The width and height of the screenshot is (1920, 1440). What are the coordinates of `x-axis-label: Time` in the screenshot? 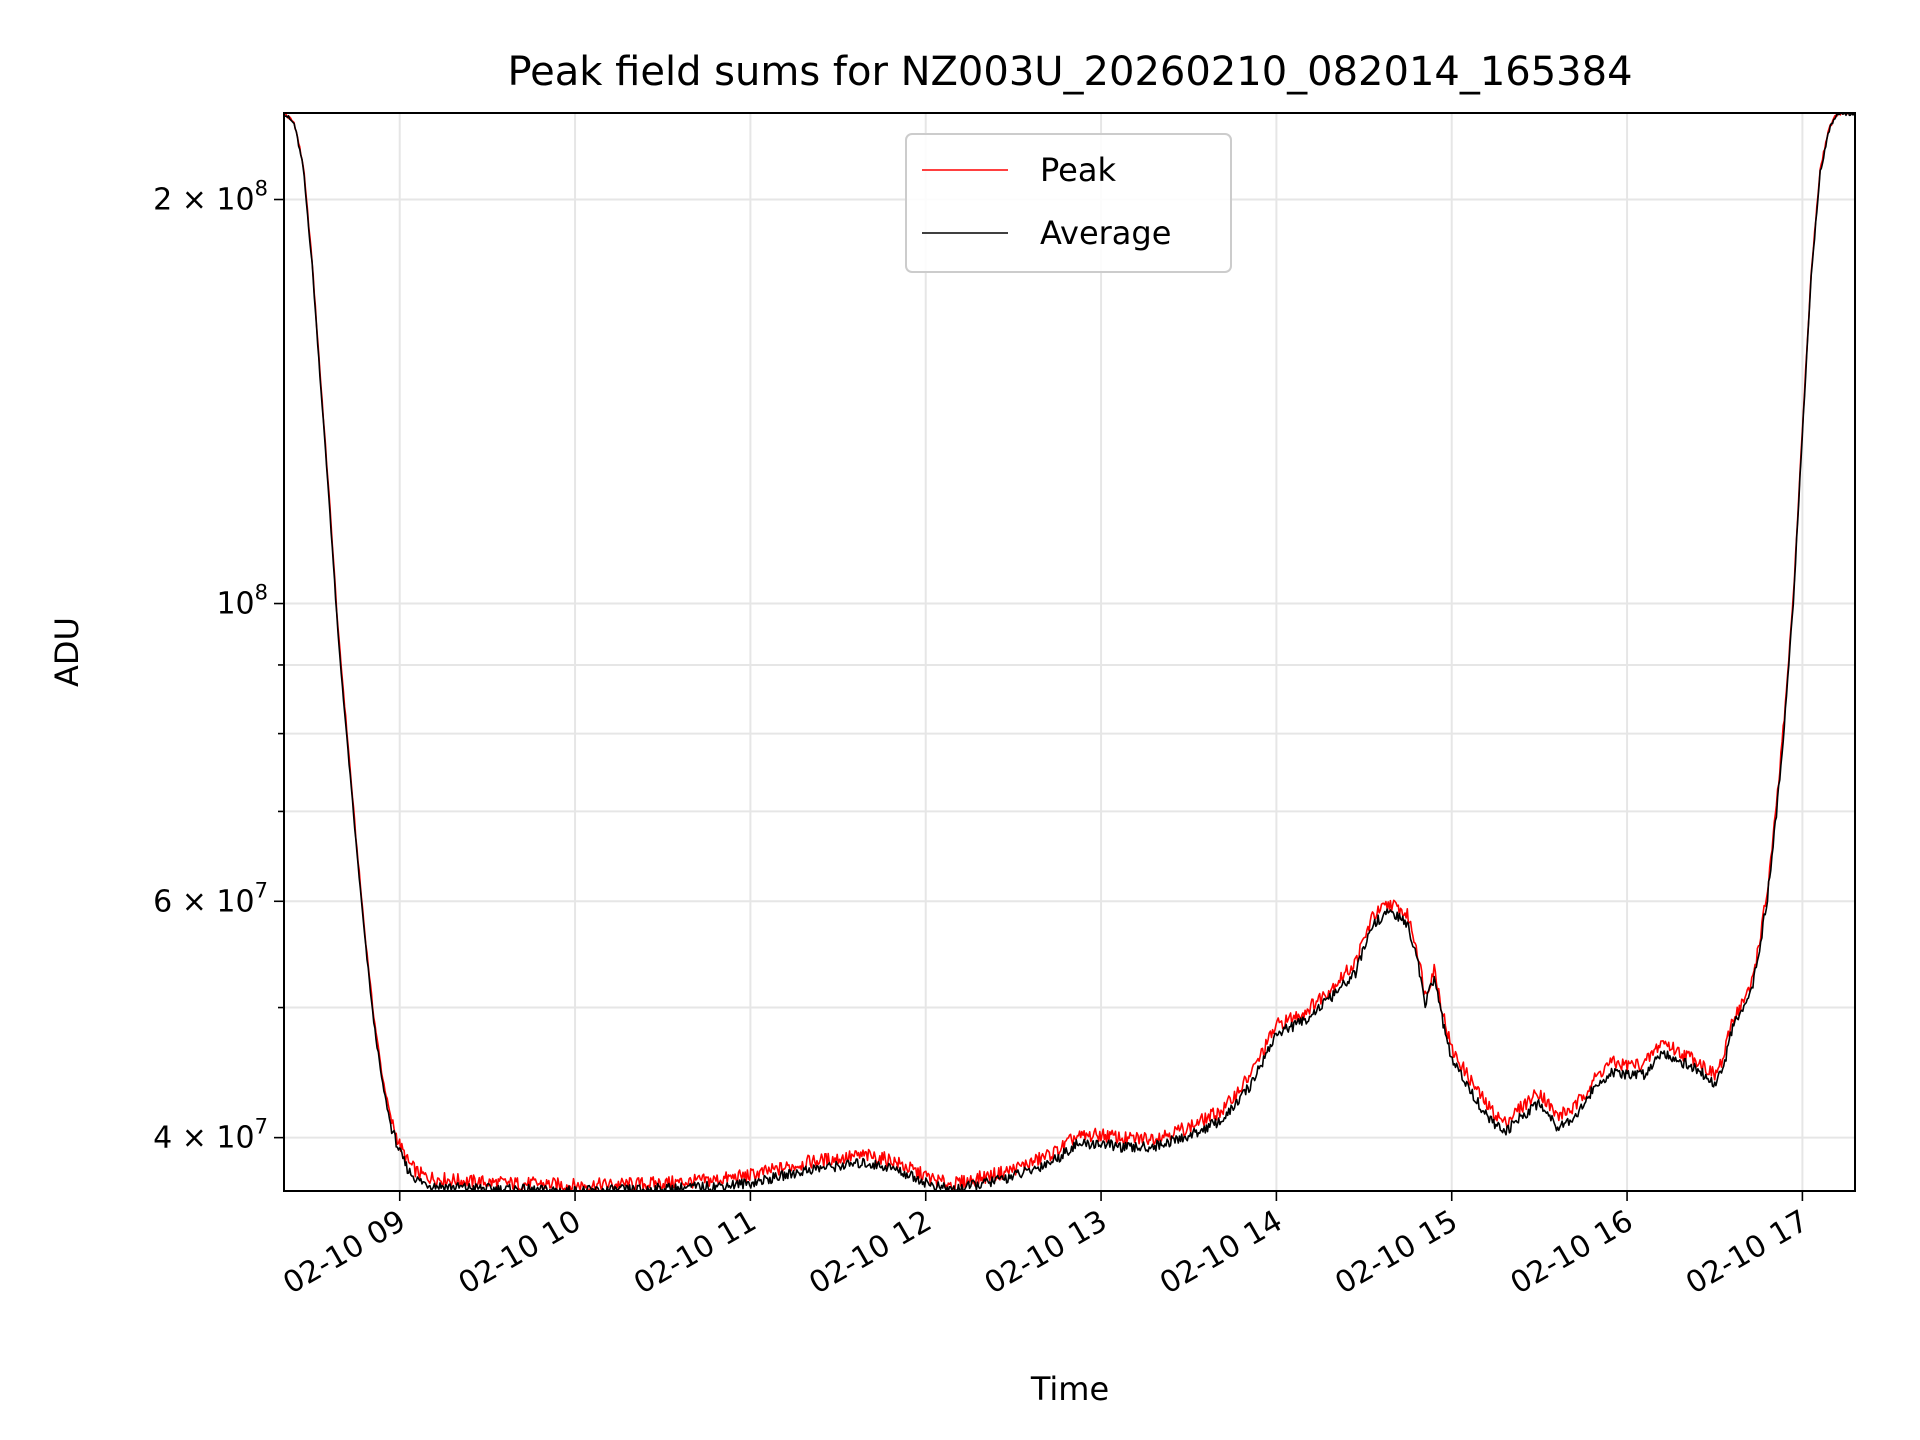 It's located at (1069, 1389).